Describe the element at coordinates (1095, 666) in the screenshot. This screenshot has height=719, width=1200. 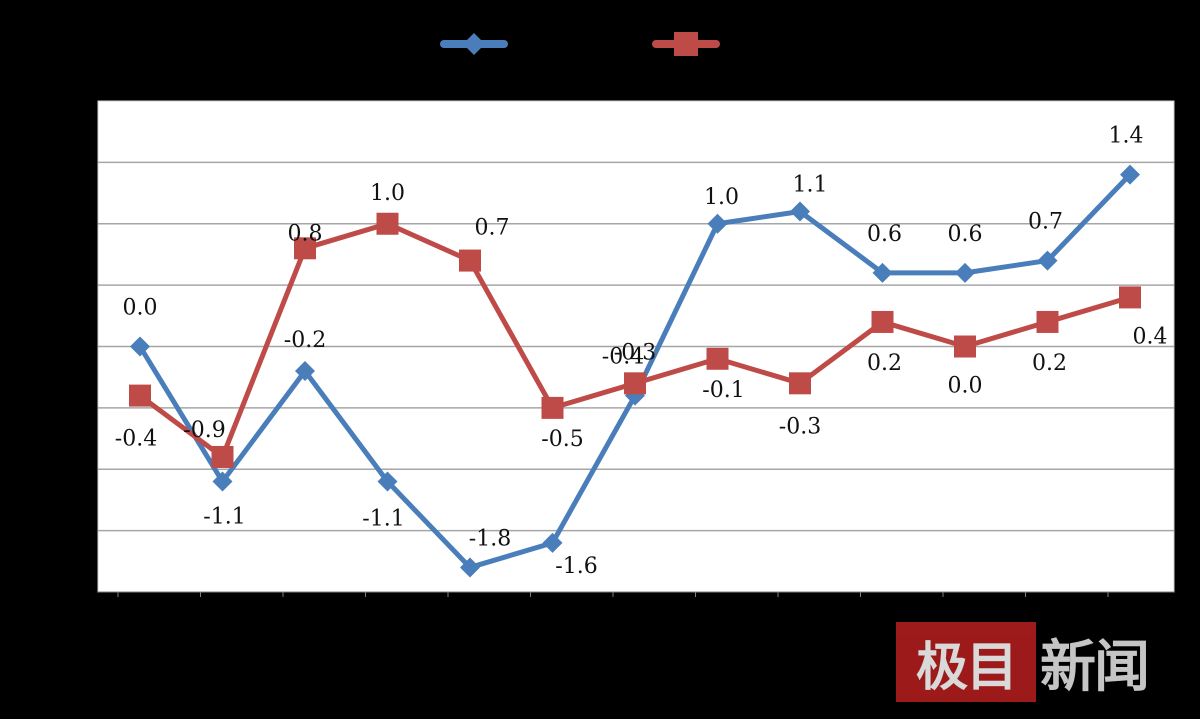
I see `watermark-logo-text: 新闻` at that location.